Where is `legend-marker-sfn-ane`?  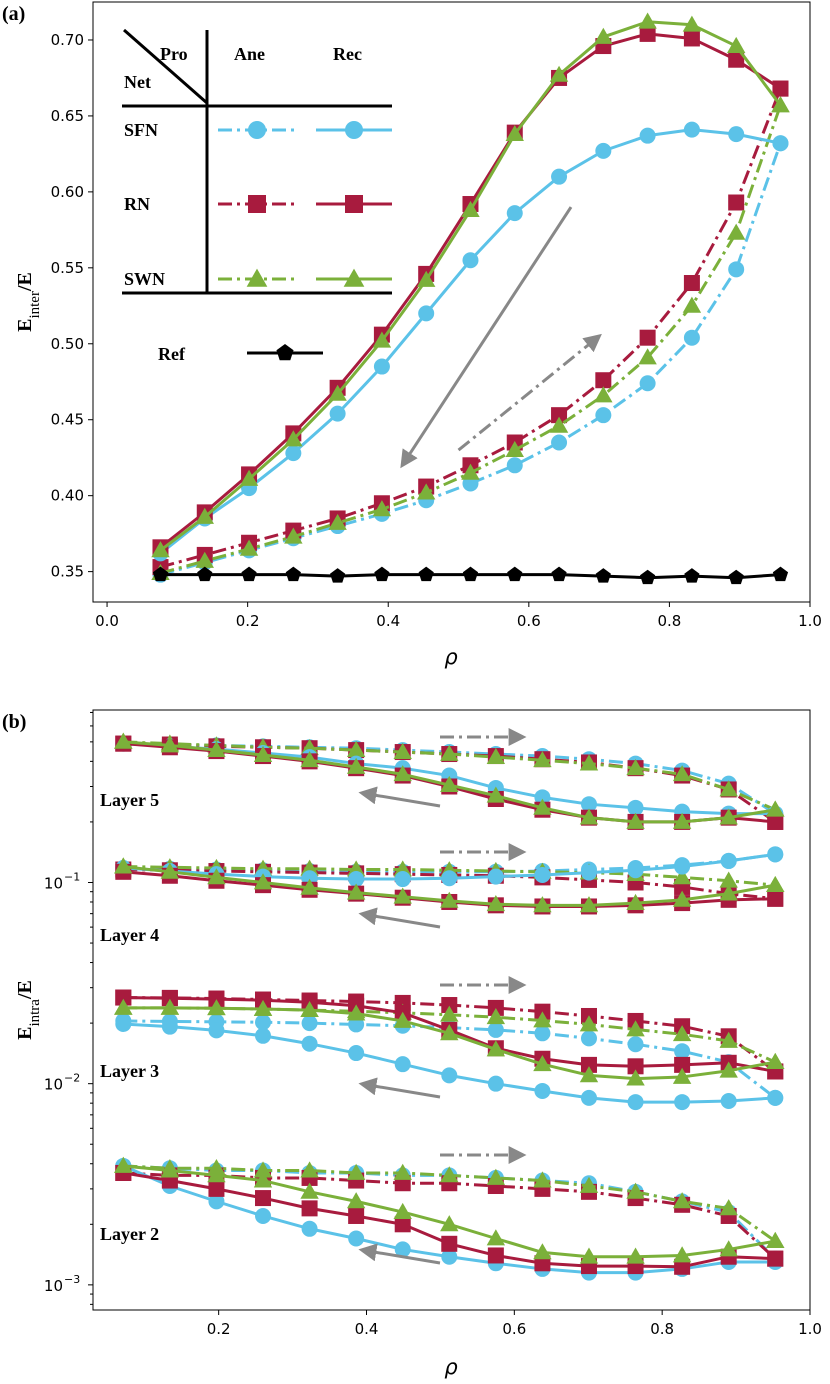 legend-marker-sfn-ane is located at coordinates (257, 130).